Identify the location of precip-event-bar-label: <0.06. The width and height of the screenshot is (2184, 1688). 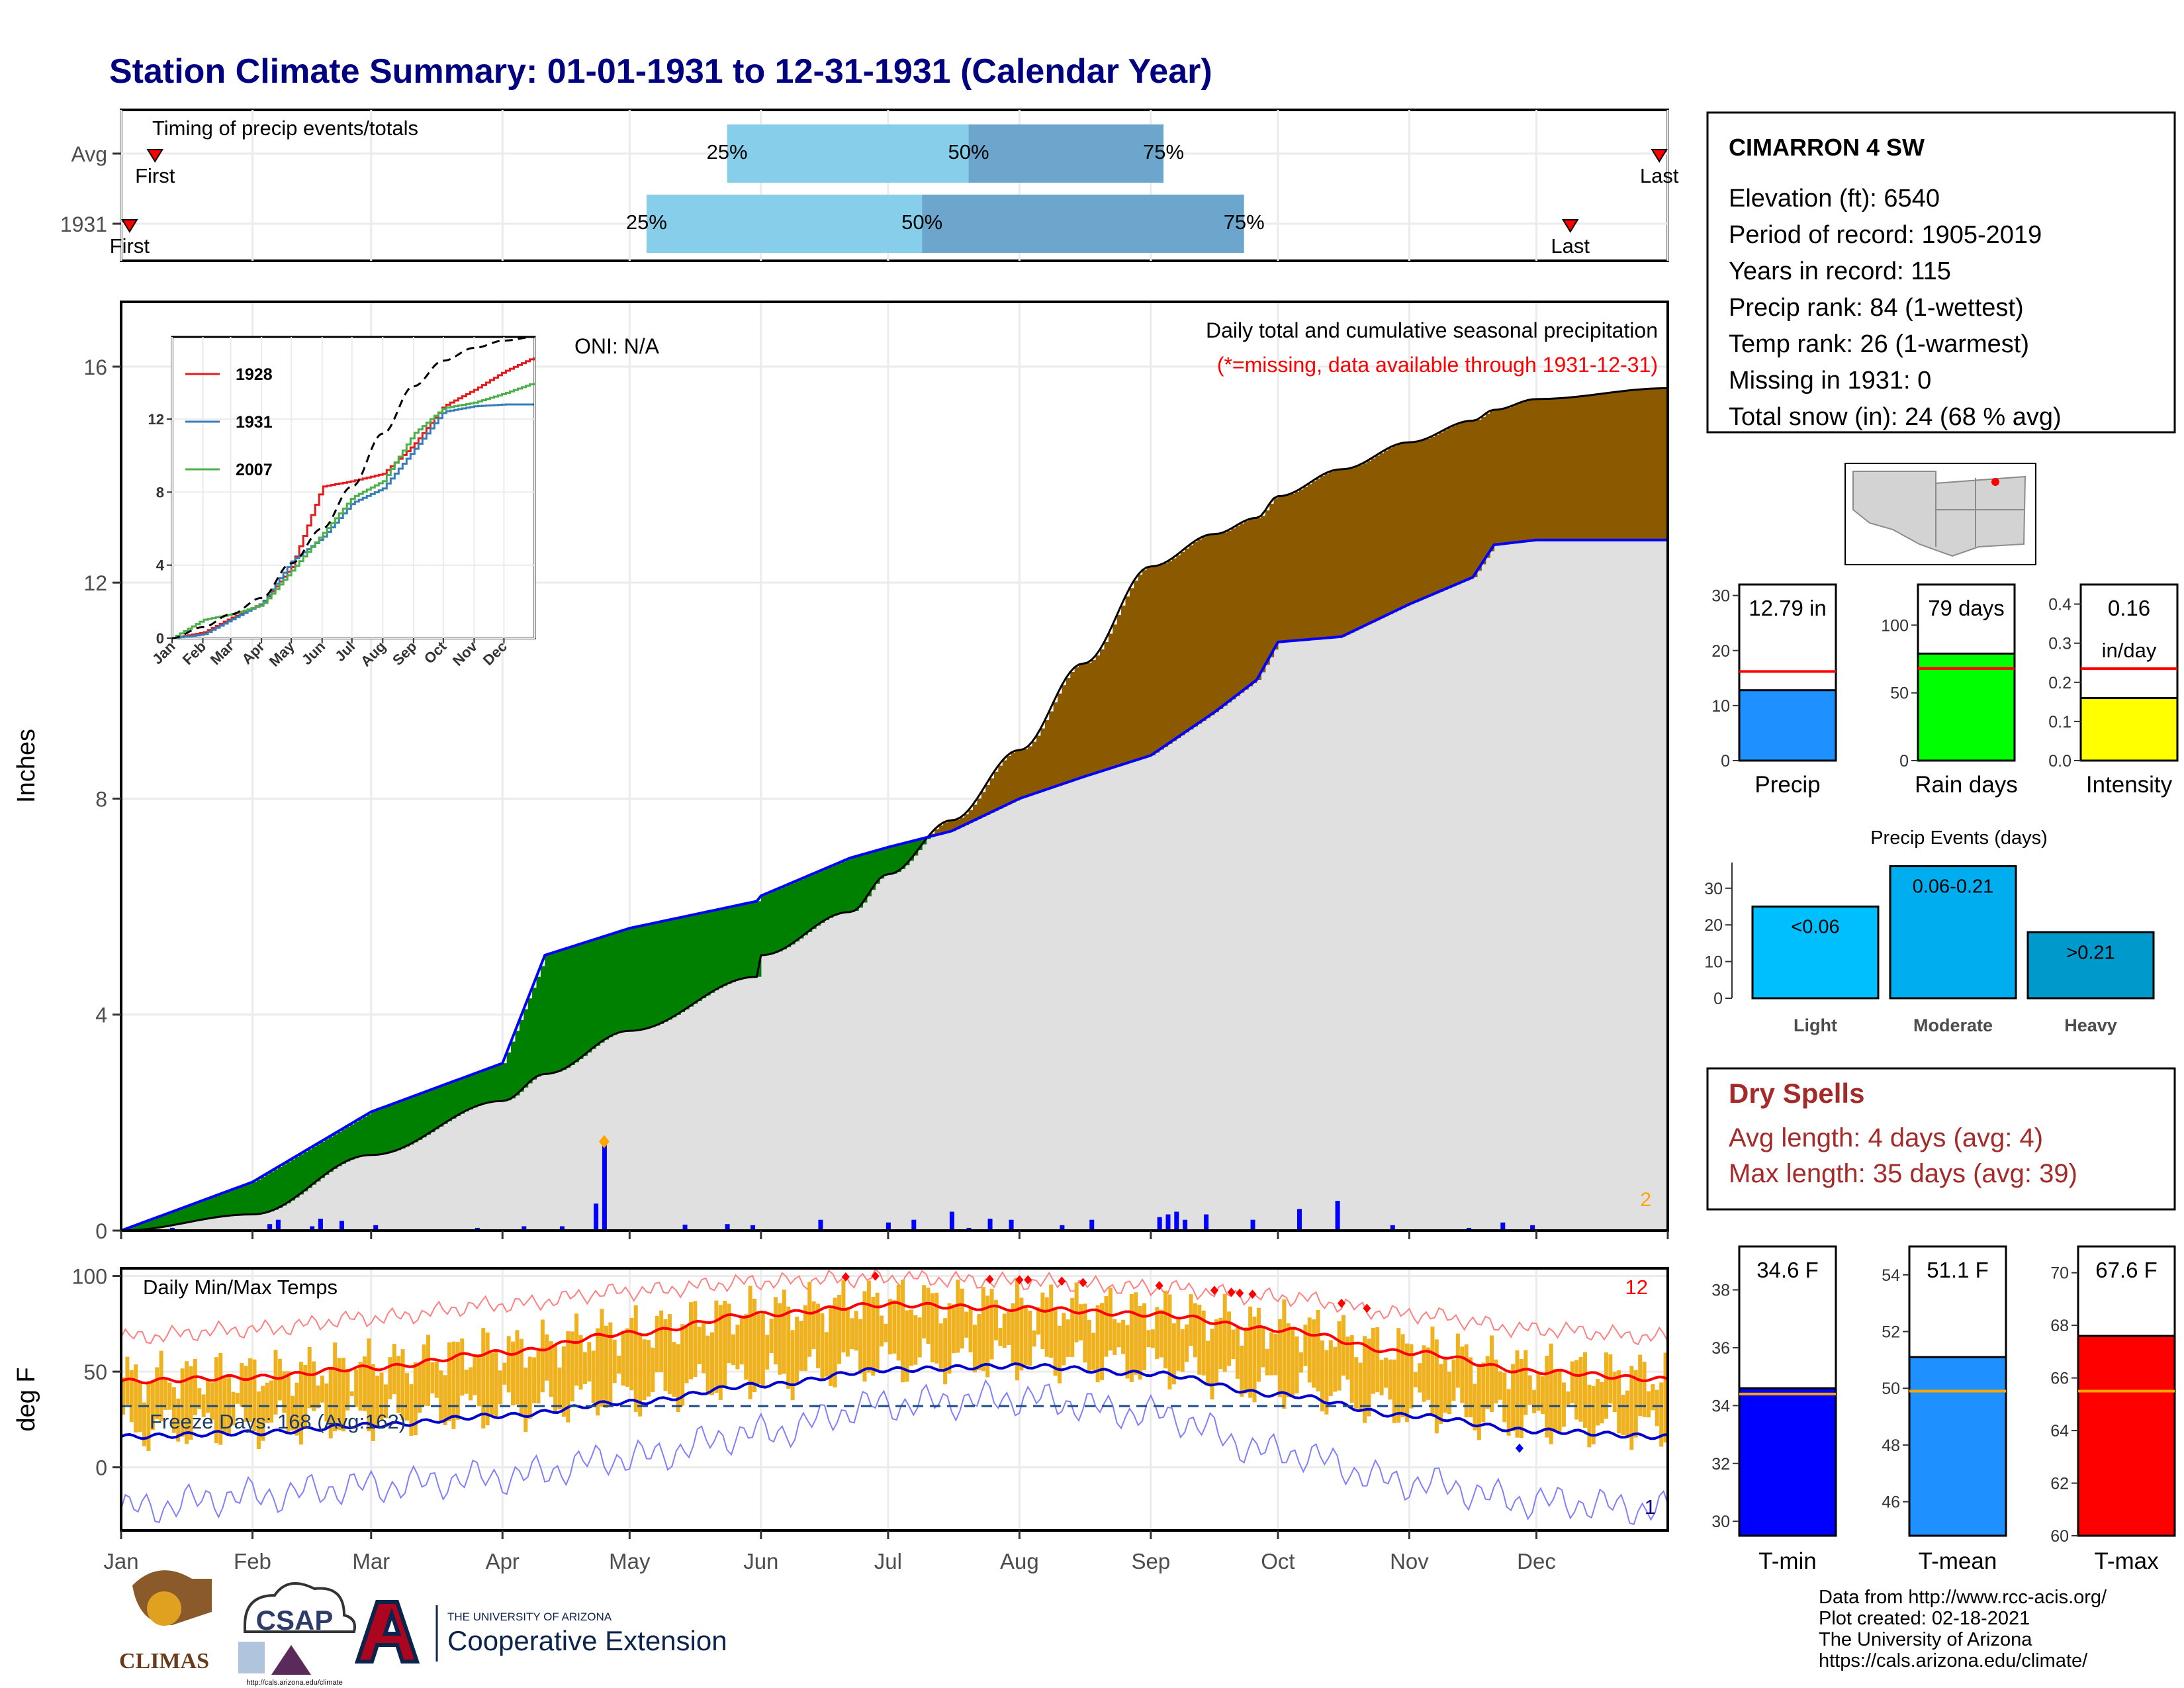
(1815, 926).